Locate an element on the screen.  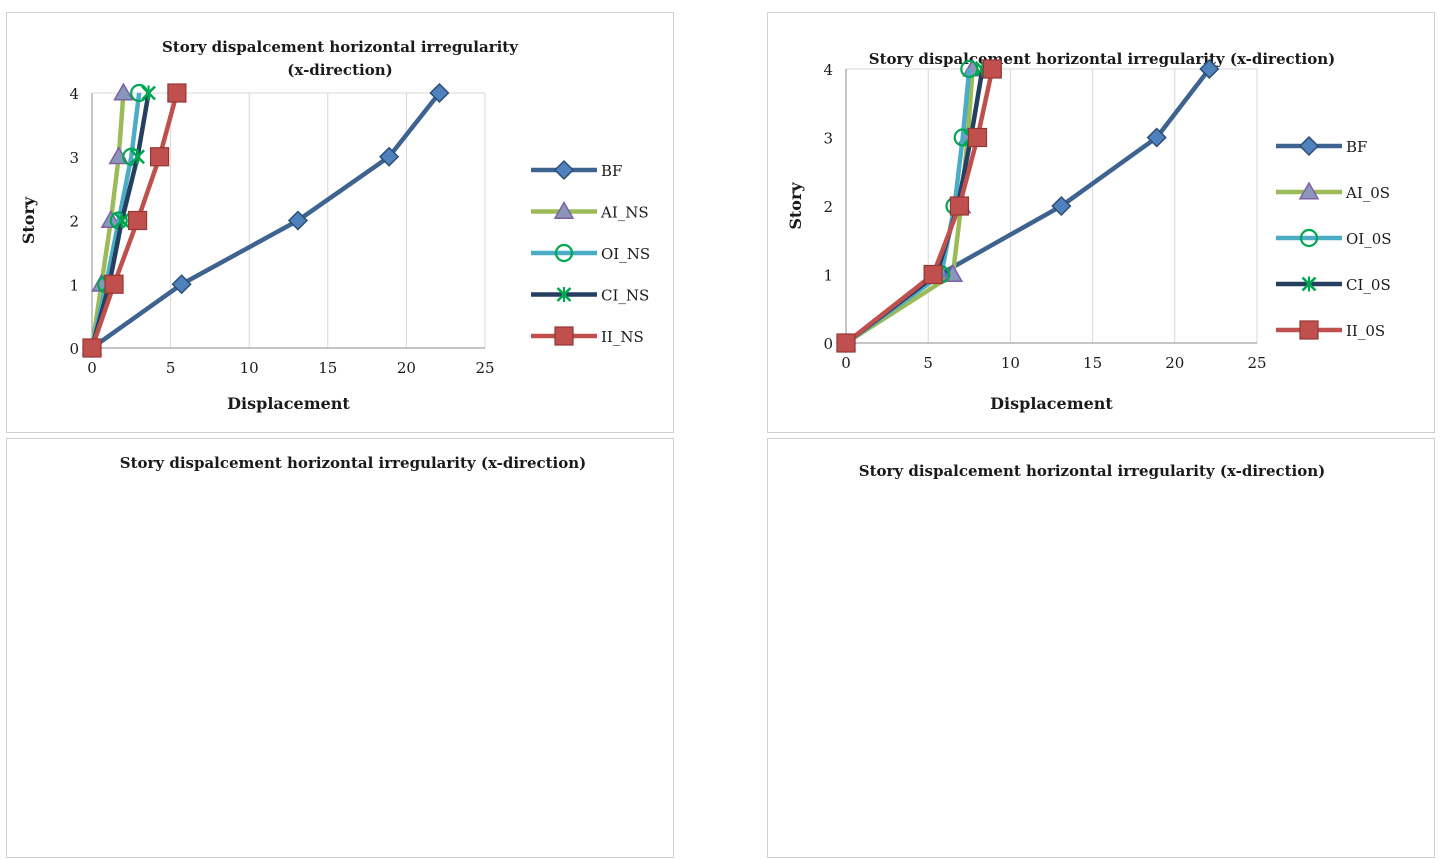
legend-entry: AI_NS is located at coordinates (590, 211).